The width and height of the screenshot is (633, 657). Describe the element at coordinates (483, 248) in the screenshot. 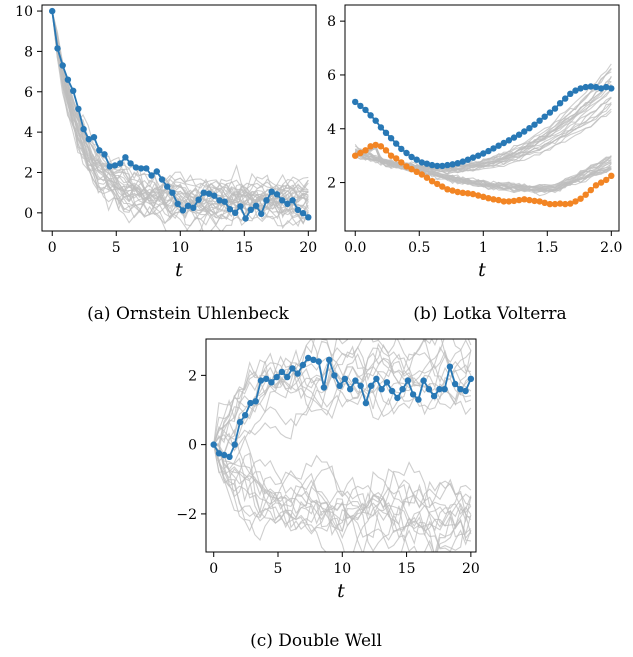

I see `x-tick-label: 1` at that location.